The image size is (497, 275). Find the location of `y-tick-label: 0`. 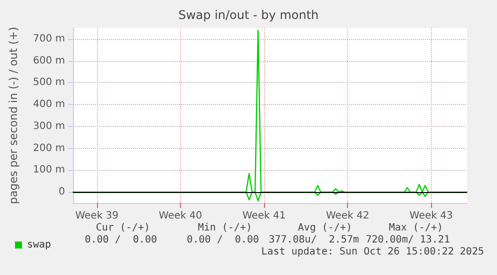

y-tick-label: 0 is located at coordinates (61, 192).